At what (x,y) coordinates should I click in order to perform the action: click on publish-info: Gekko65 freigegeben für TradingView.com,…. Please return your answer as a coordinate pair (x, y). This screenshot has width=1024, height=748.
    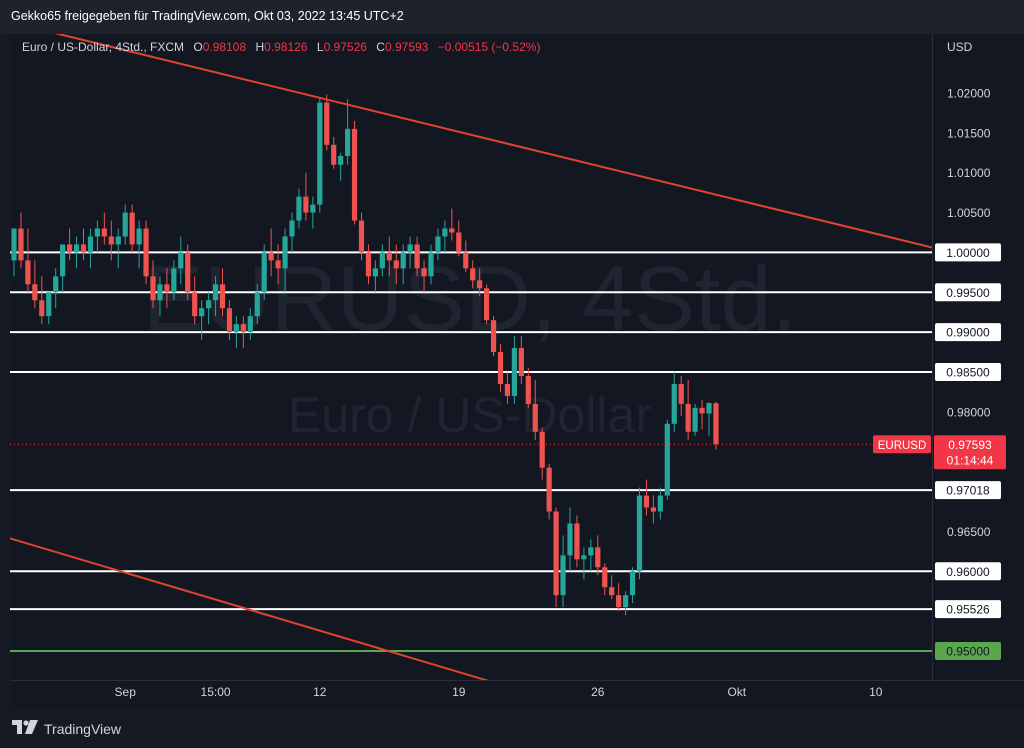
    Looking at the image, I should click on (207, 16).